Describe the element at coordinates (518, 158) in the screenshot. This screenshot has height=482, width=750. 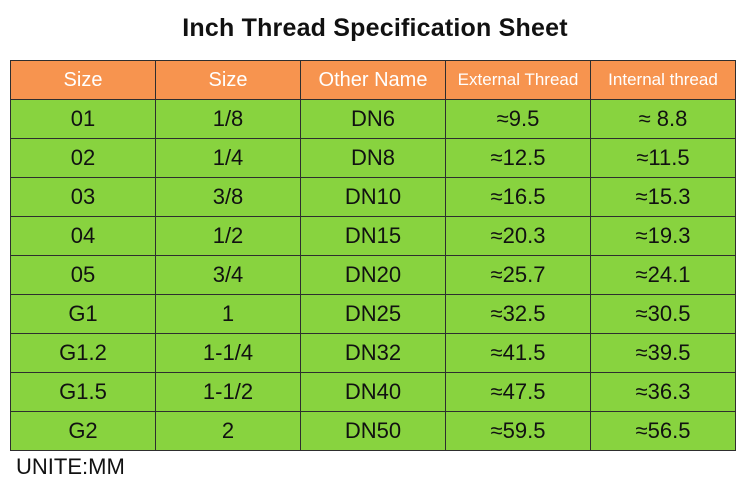
I see `cell-external-thread: ≈12.5` at that location.